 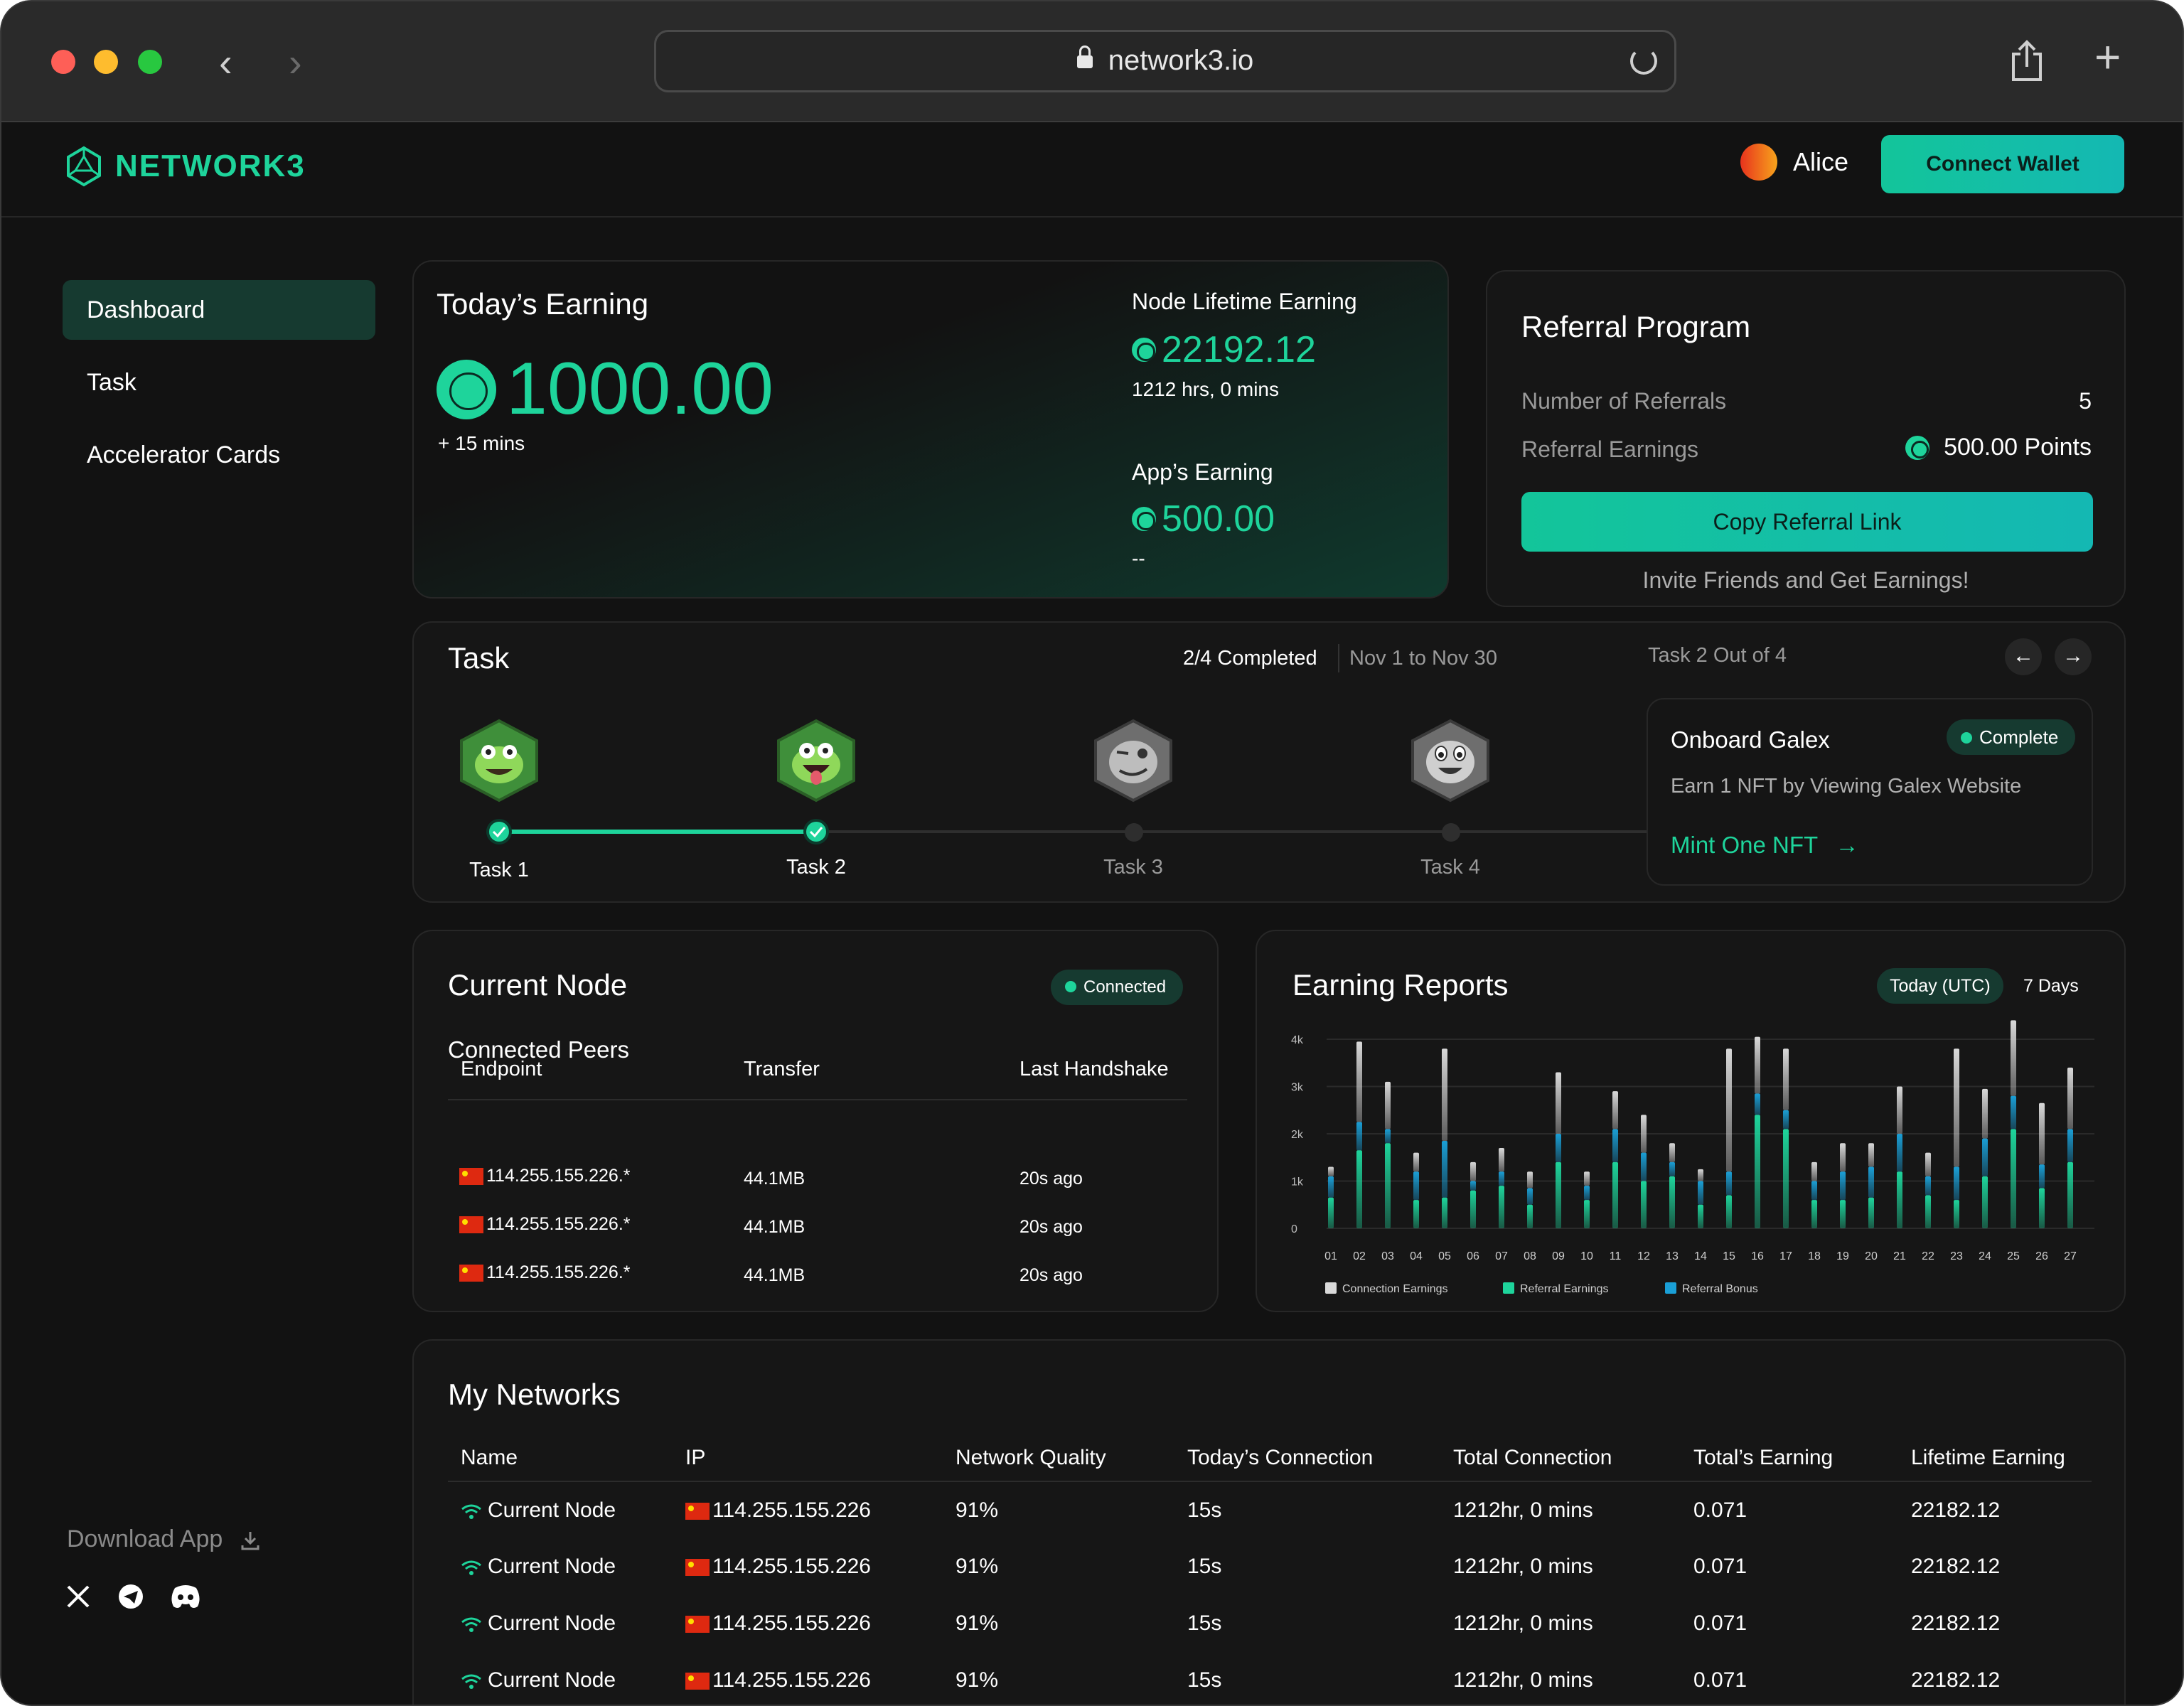 I want to click on node-ip: 114.255.155.226, so click(x=792, y=1680).